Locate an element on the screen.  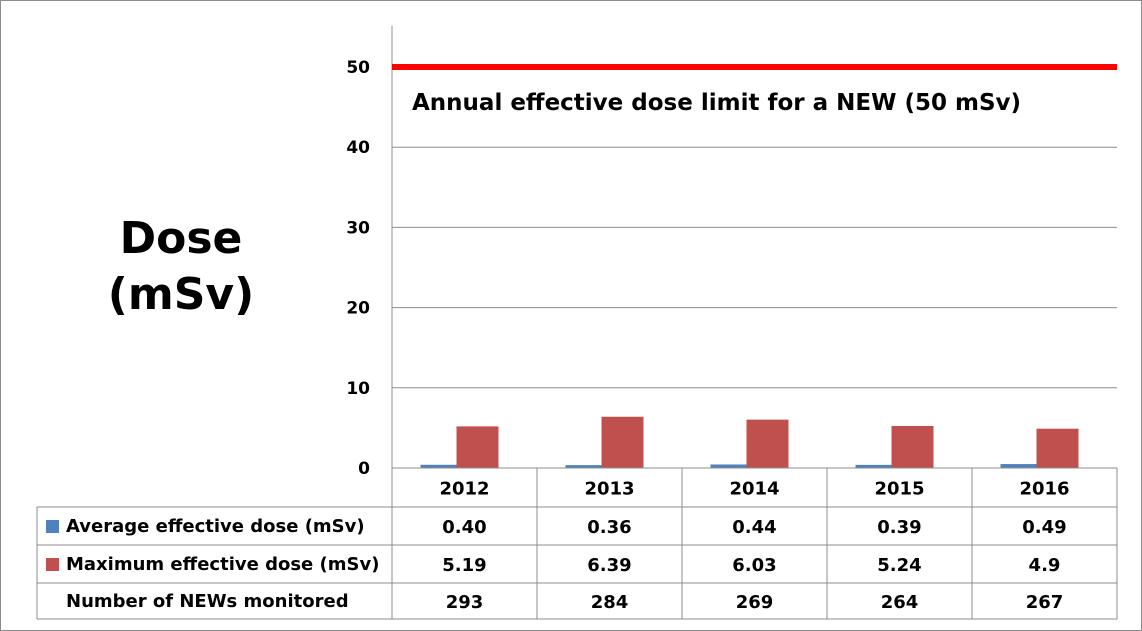
table-cell: 264 is located at coordinates (900, 602).